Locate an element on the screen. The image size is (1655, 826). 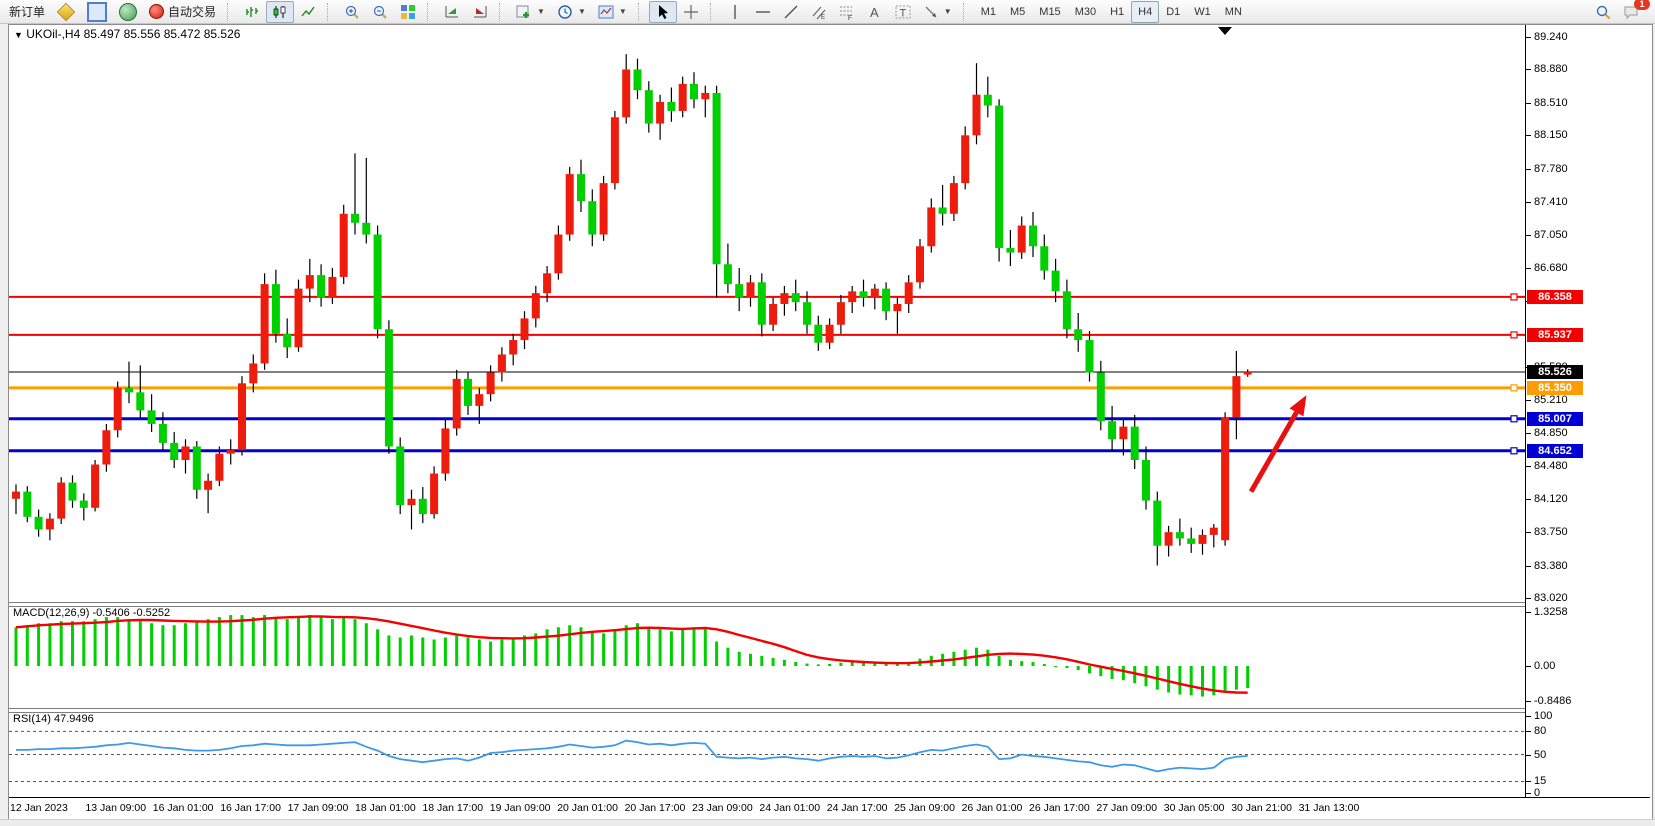
macd-panel is located at coordinates (767, 656).